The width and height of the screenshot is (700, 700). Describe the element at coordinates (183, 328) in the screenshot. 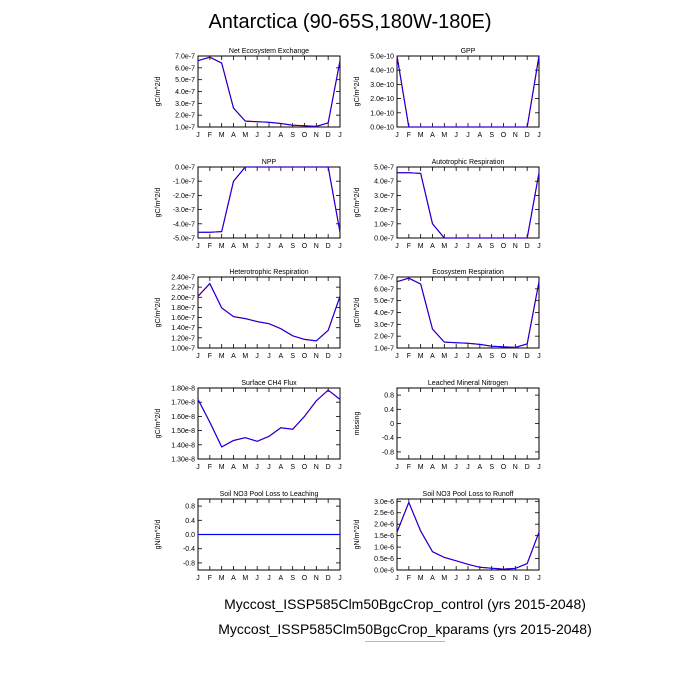

I see `y-tick-label: 1.40e-7` at that location.